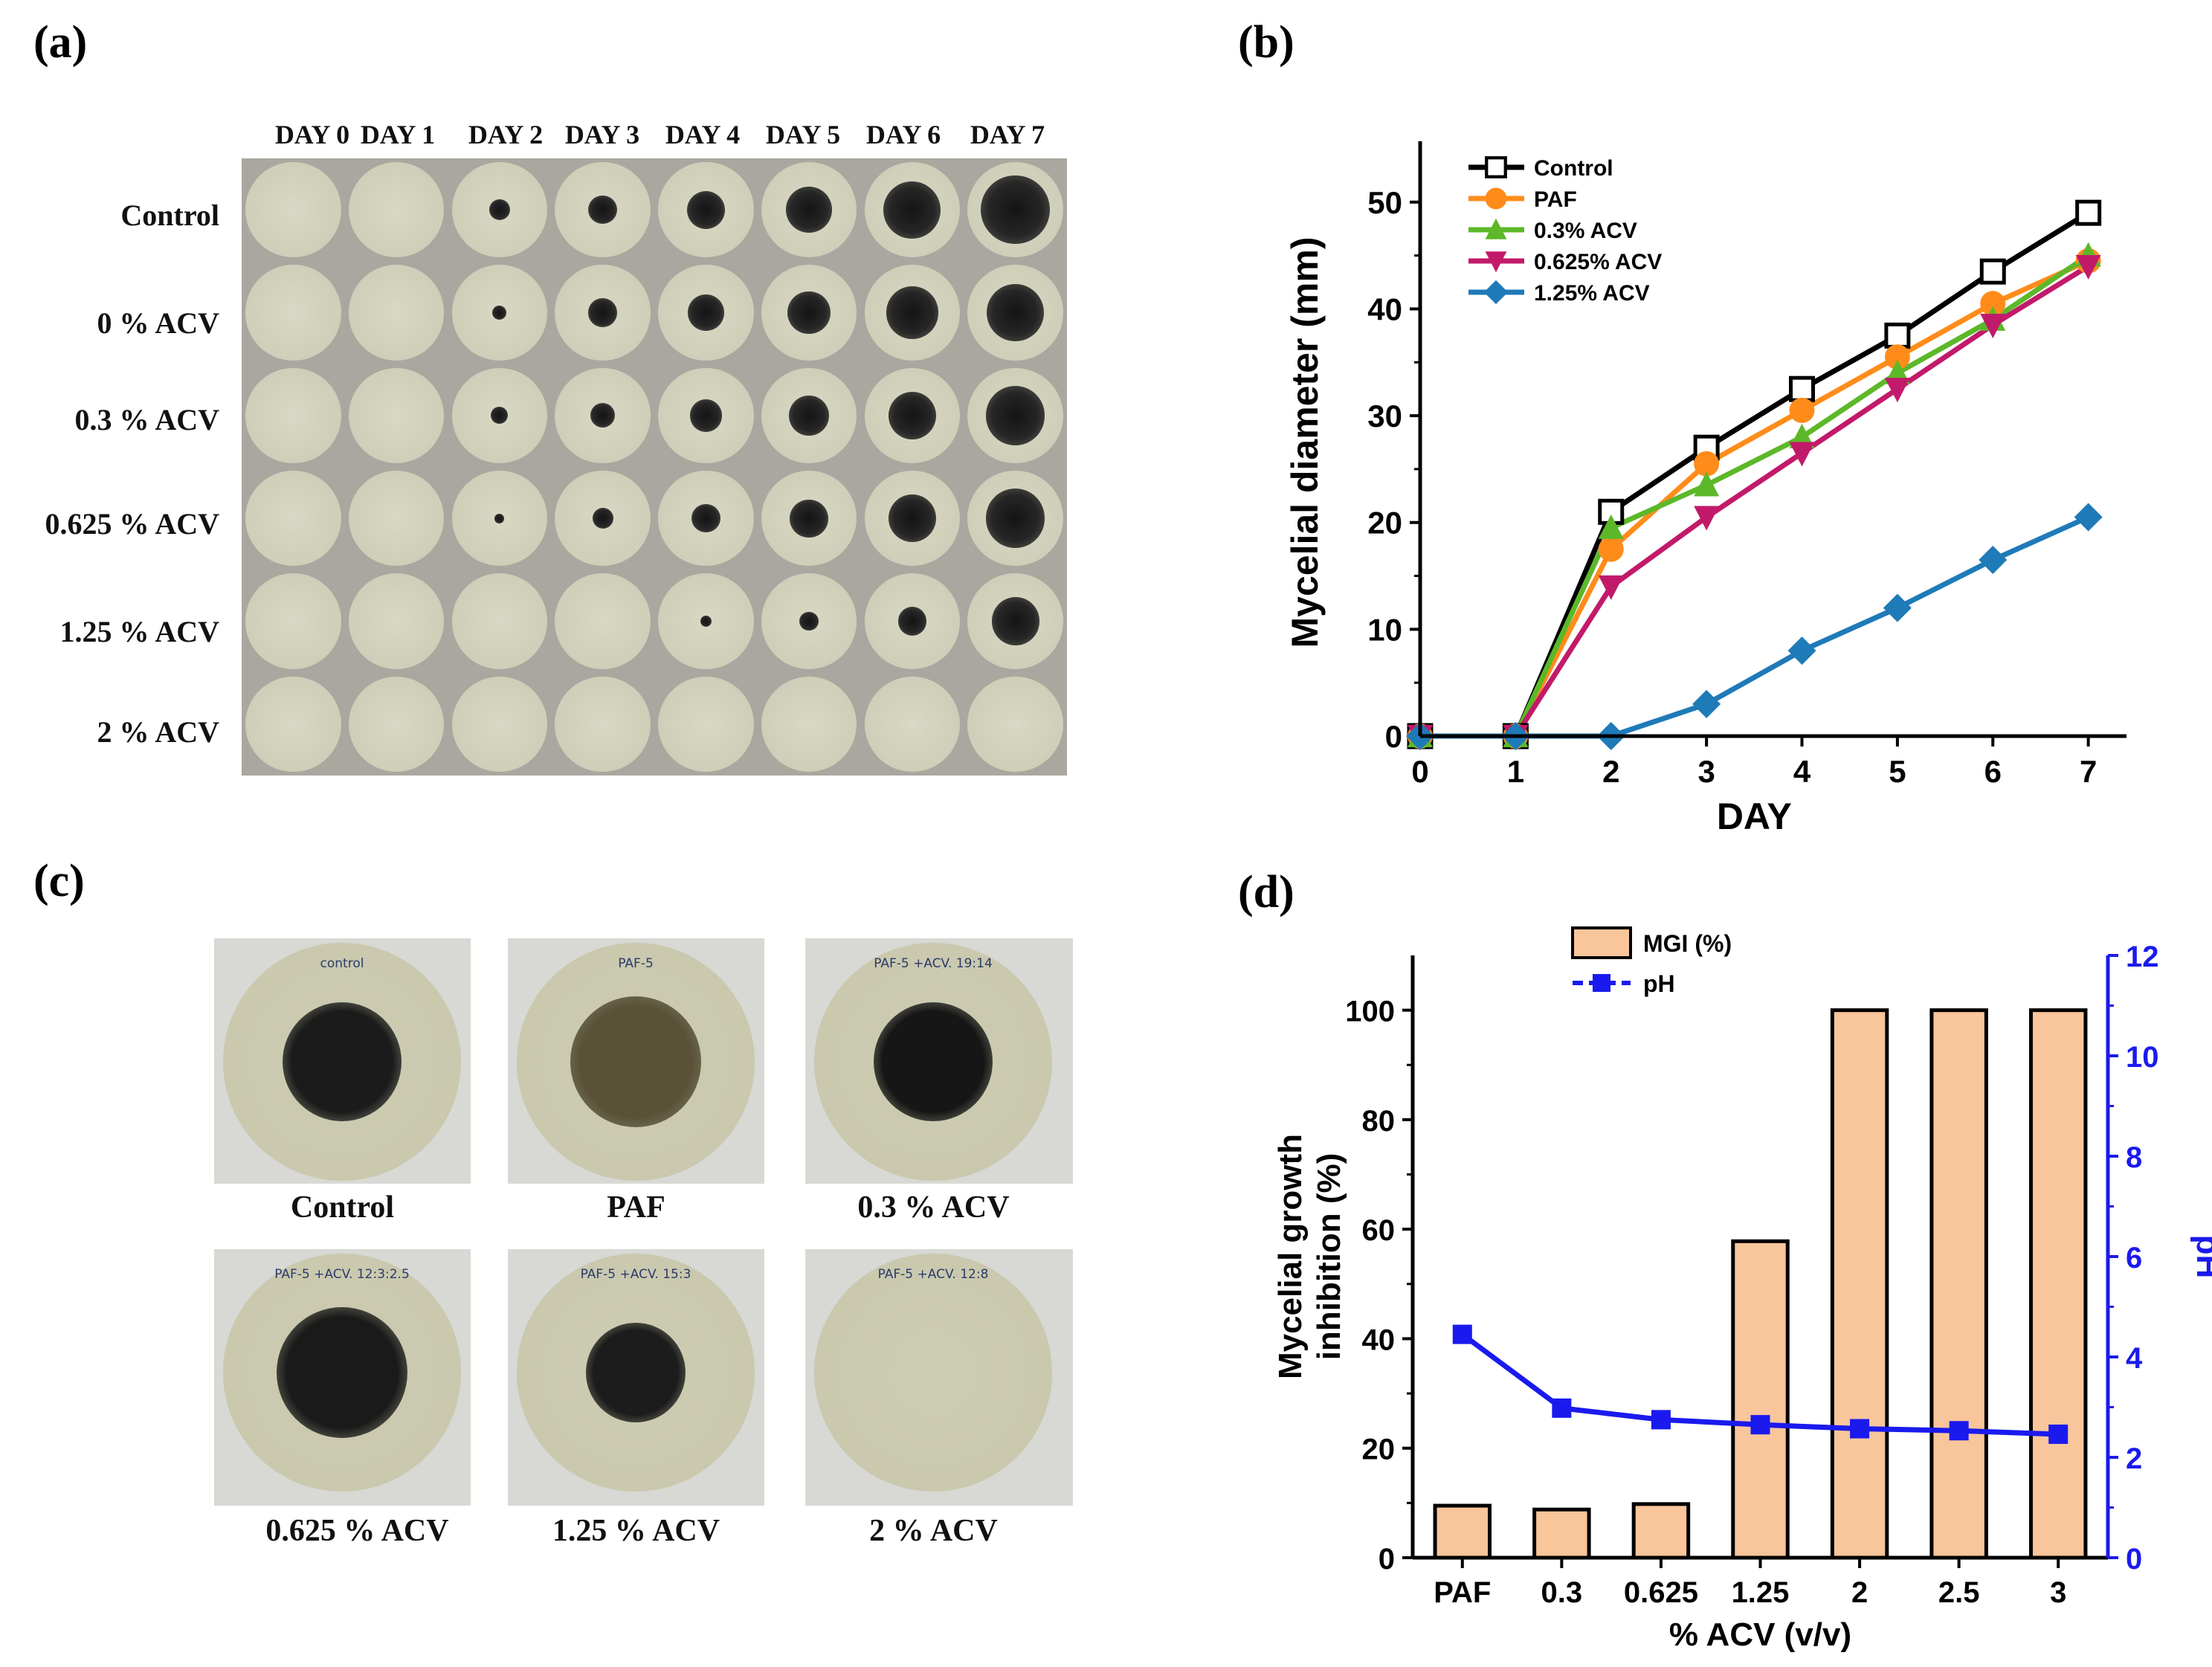 The width and height of the screenshot is (2212, 1667). What do you see at coordinates (1755, 627) in the screenshot?
I see `series-line` at bounding box center [1755, 627].